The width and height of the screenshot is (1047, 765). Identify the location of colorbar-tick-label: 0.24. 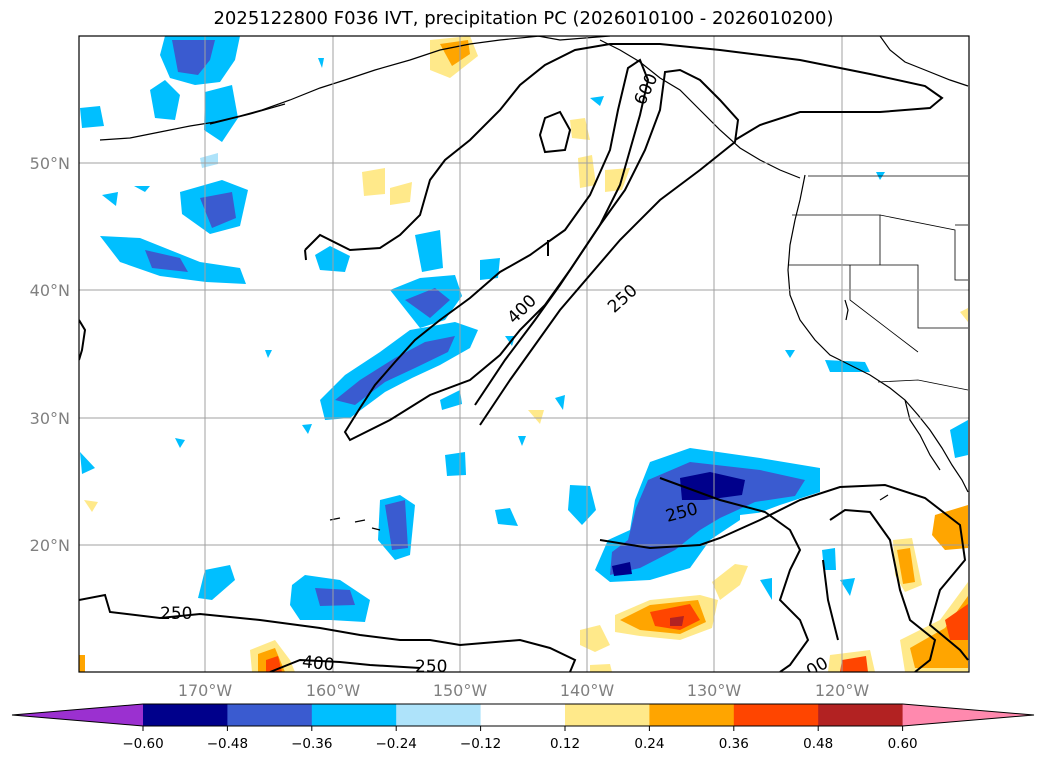
(649, 744).